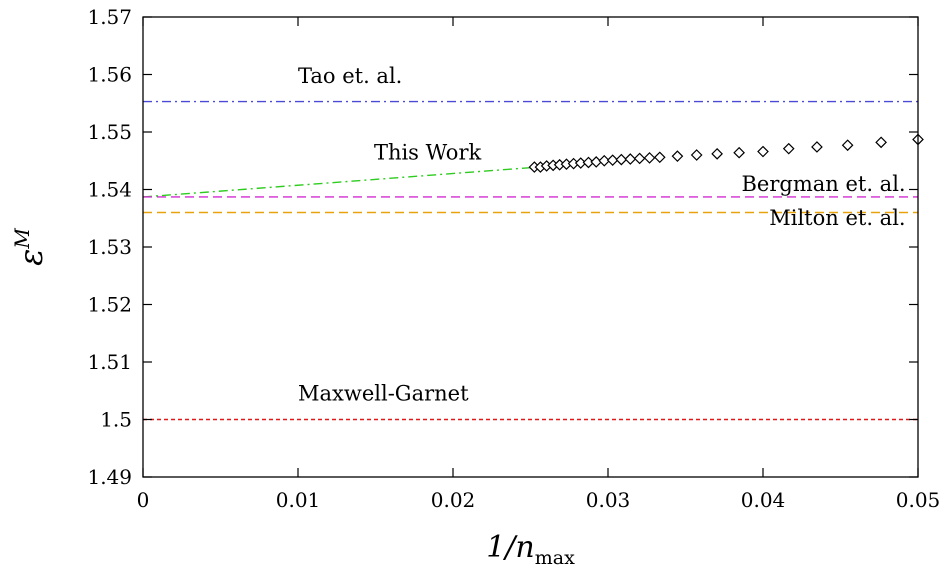  Describe the element at coordinates (726, 153) in the screenshot. I see `series-points` at that location.